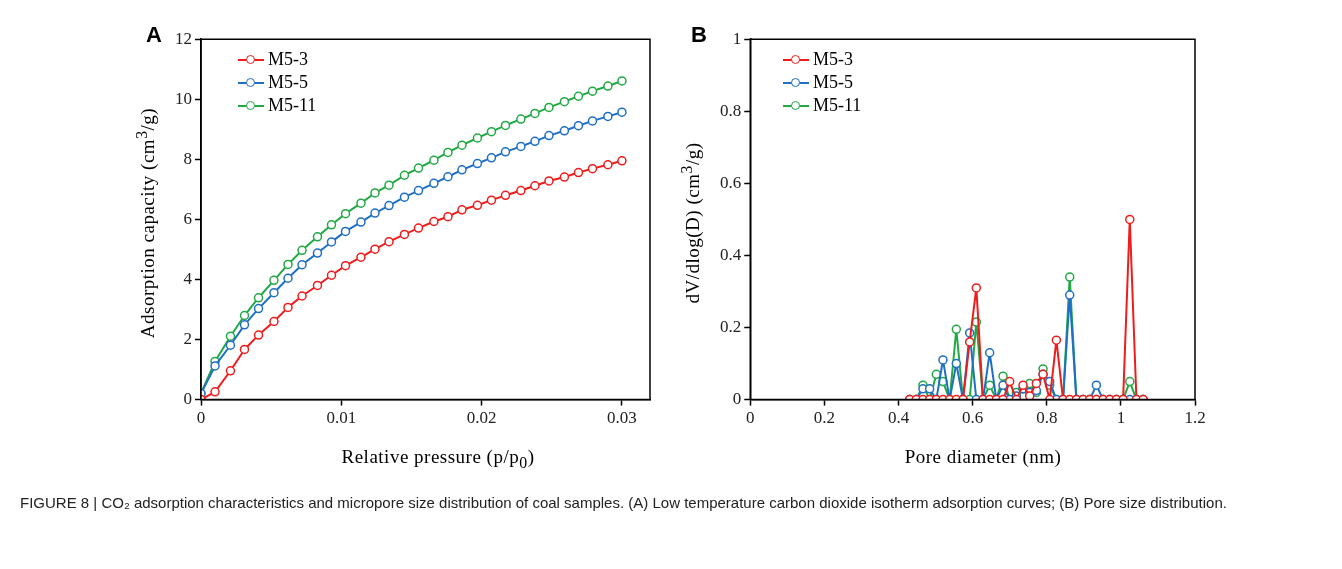 The height and width of the screenshot is (569, 1342). What do you see at coordinates (481, 418) in the screenshot?
I see `x-tick-label: 0.02` at bounding box center [481, 418].